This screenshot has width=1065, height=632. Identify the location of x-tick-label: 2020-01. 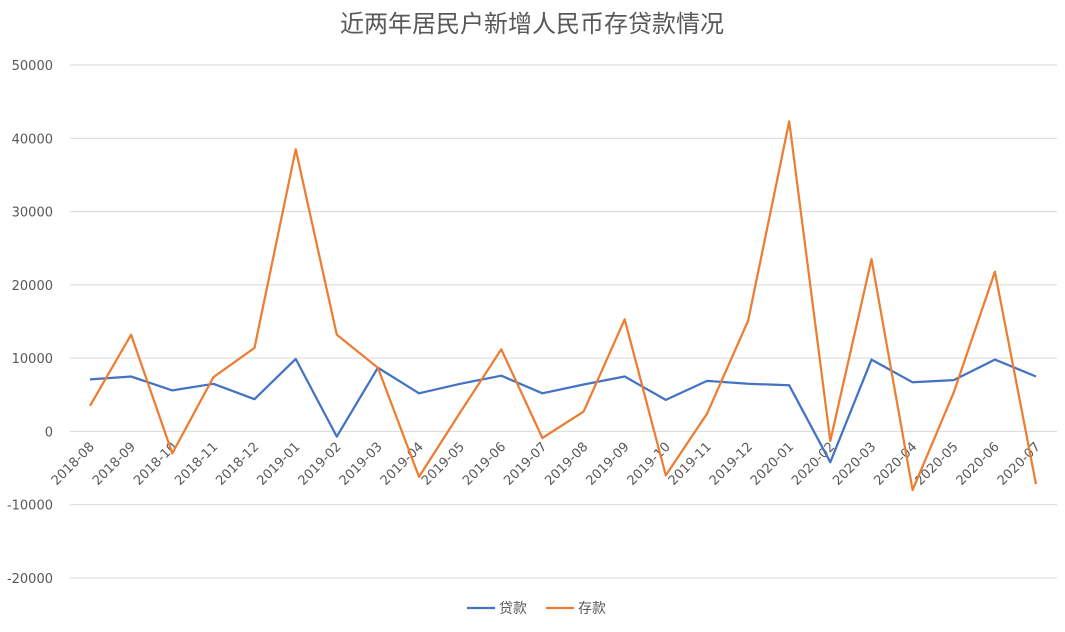
(772, 464).